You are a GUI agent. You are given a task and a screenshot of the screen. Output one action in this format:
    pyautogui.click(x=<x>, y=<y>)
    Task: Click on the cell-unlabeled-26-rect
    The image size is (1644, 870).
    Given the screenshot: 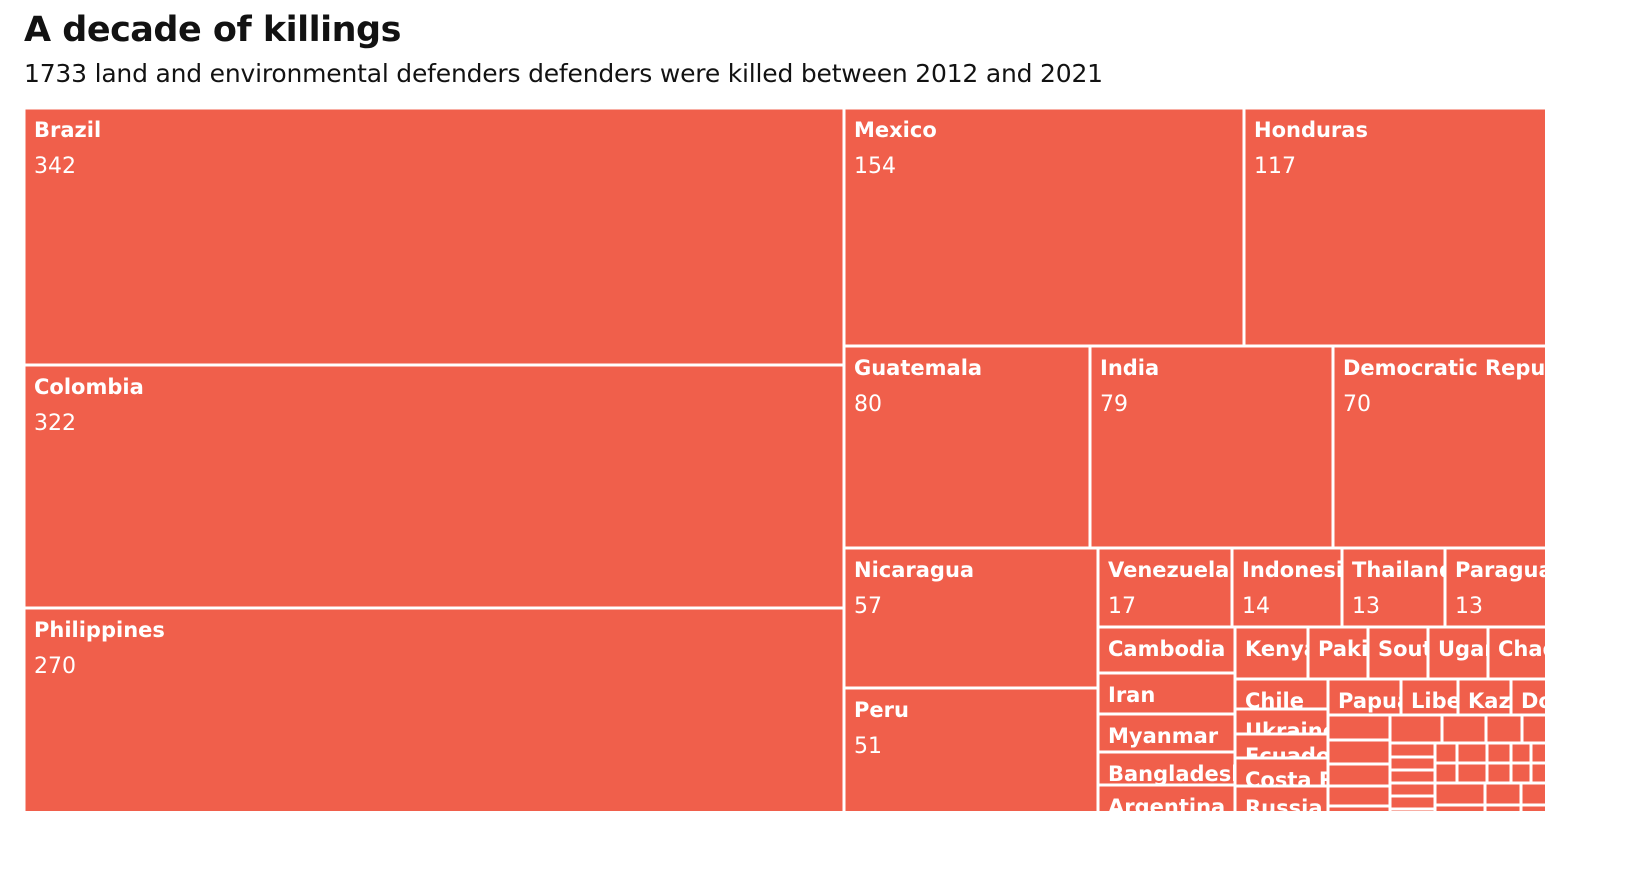 What is the action you would take?
    pyautogui.click(x=1460, y=794)
    